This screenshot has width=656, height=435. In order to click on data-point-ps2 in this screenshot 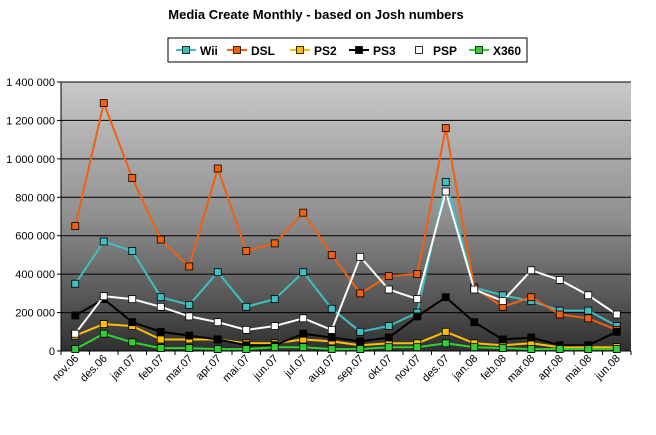, I will do `click(103, 324)`.